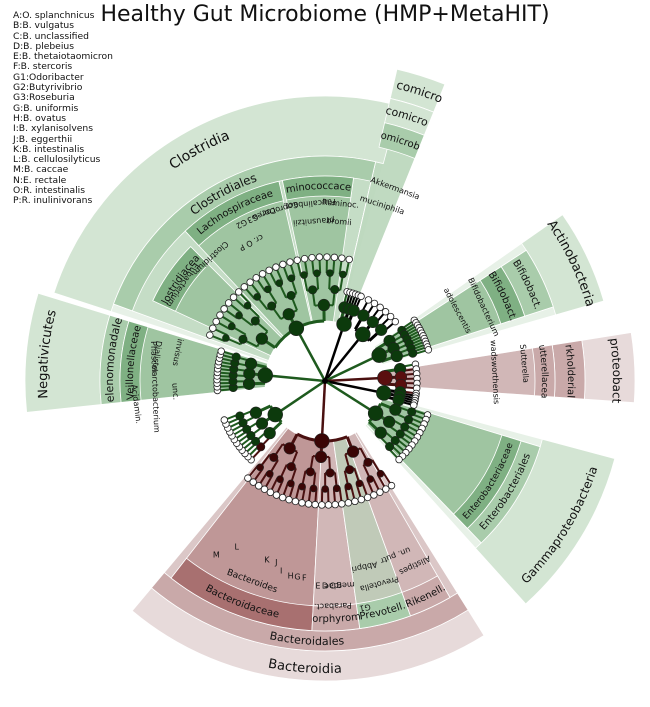  What do you see at coordinates (155, 387) in the screenshot?
I see `leaf-label: Phascolarctobacterium` at bounding box center [155, 387].